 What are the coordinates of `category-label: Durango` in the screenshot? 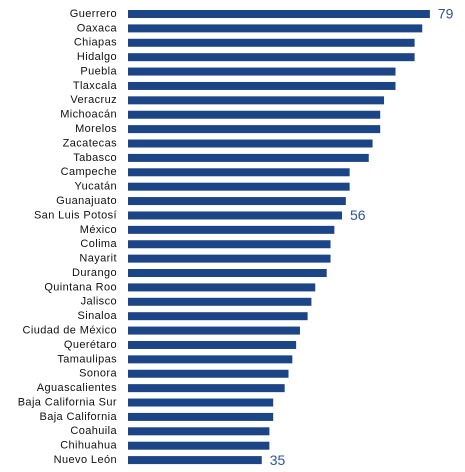 It's located at (94, 273).